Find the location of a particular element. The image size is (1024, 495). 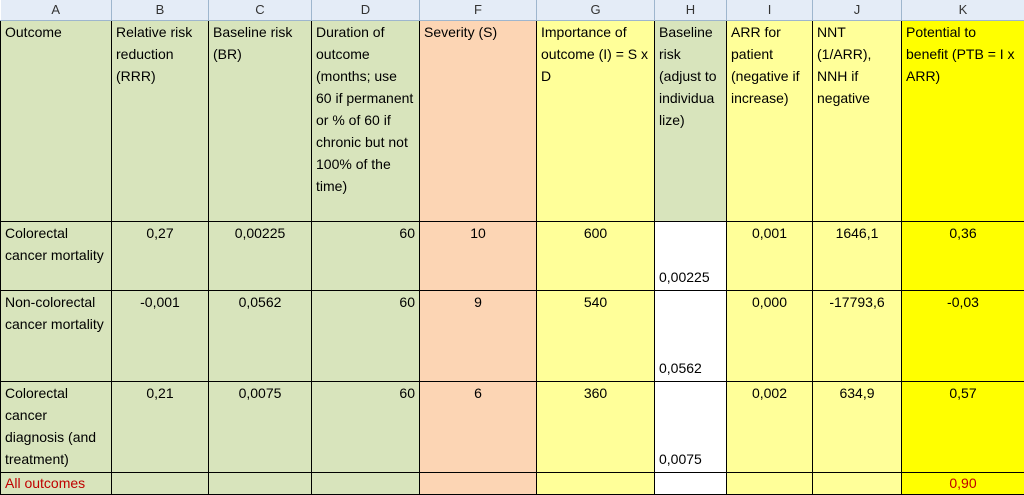

cell-arr: 0,000 is located at coordinates (770, 336).